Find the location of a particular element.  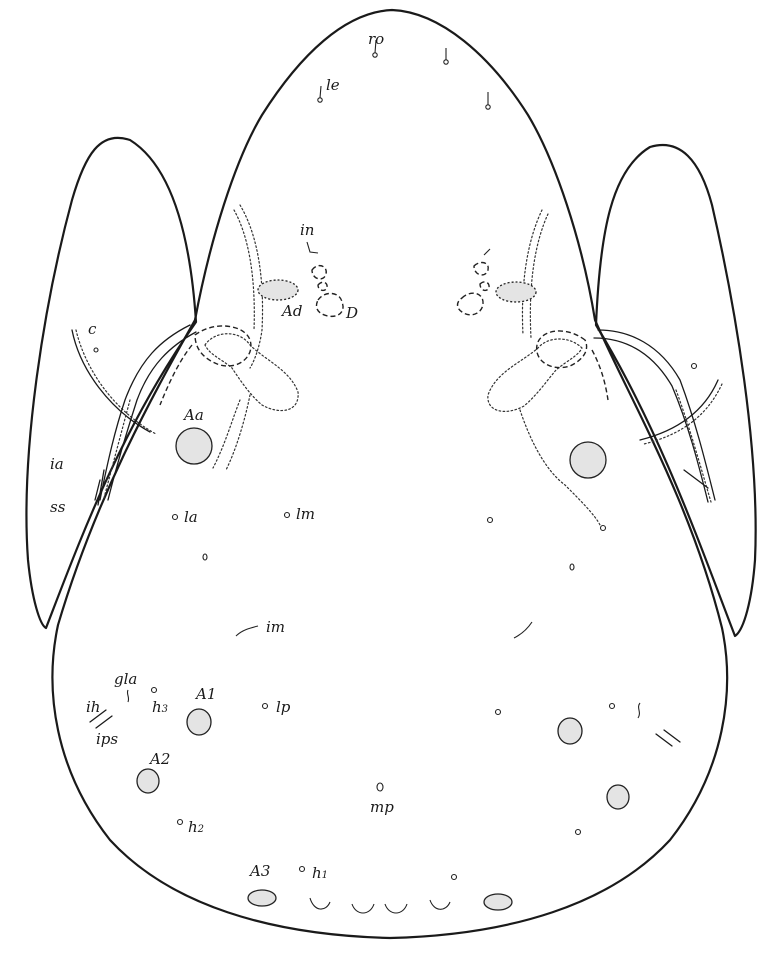

left-ridge-dotted is located at coordinates (117, 449).